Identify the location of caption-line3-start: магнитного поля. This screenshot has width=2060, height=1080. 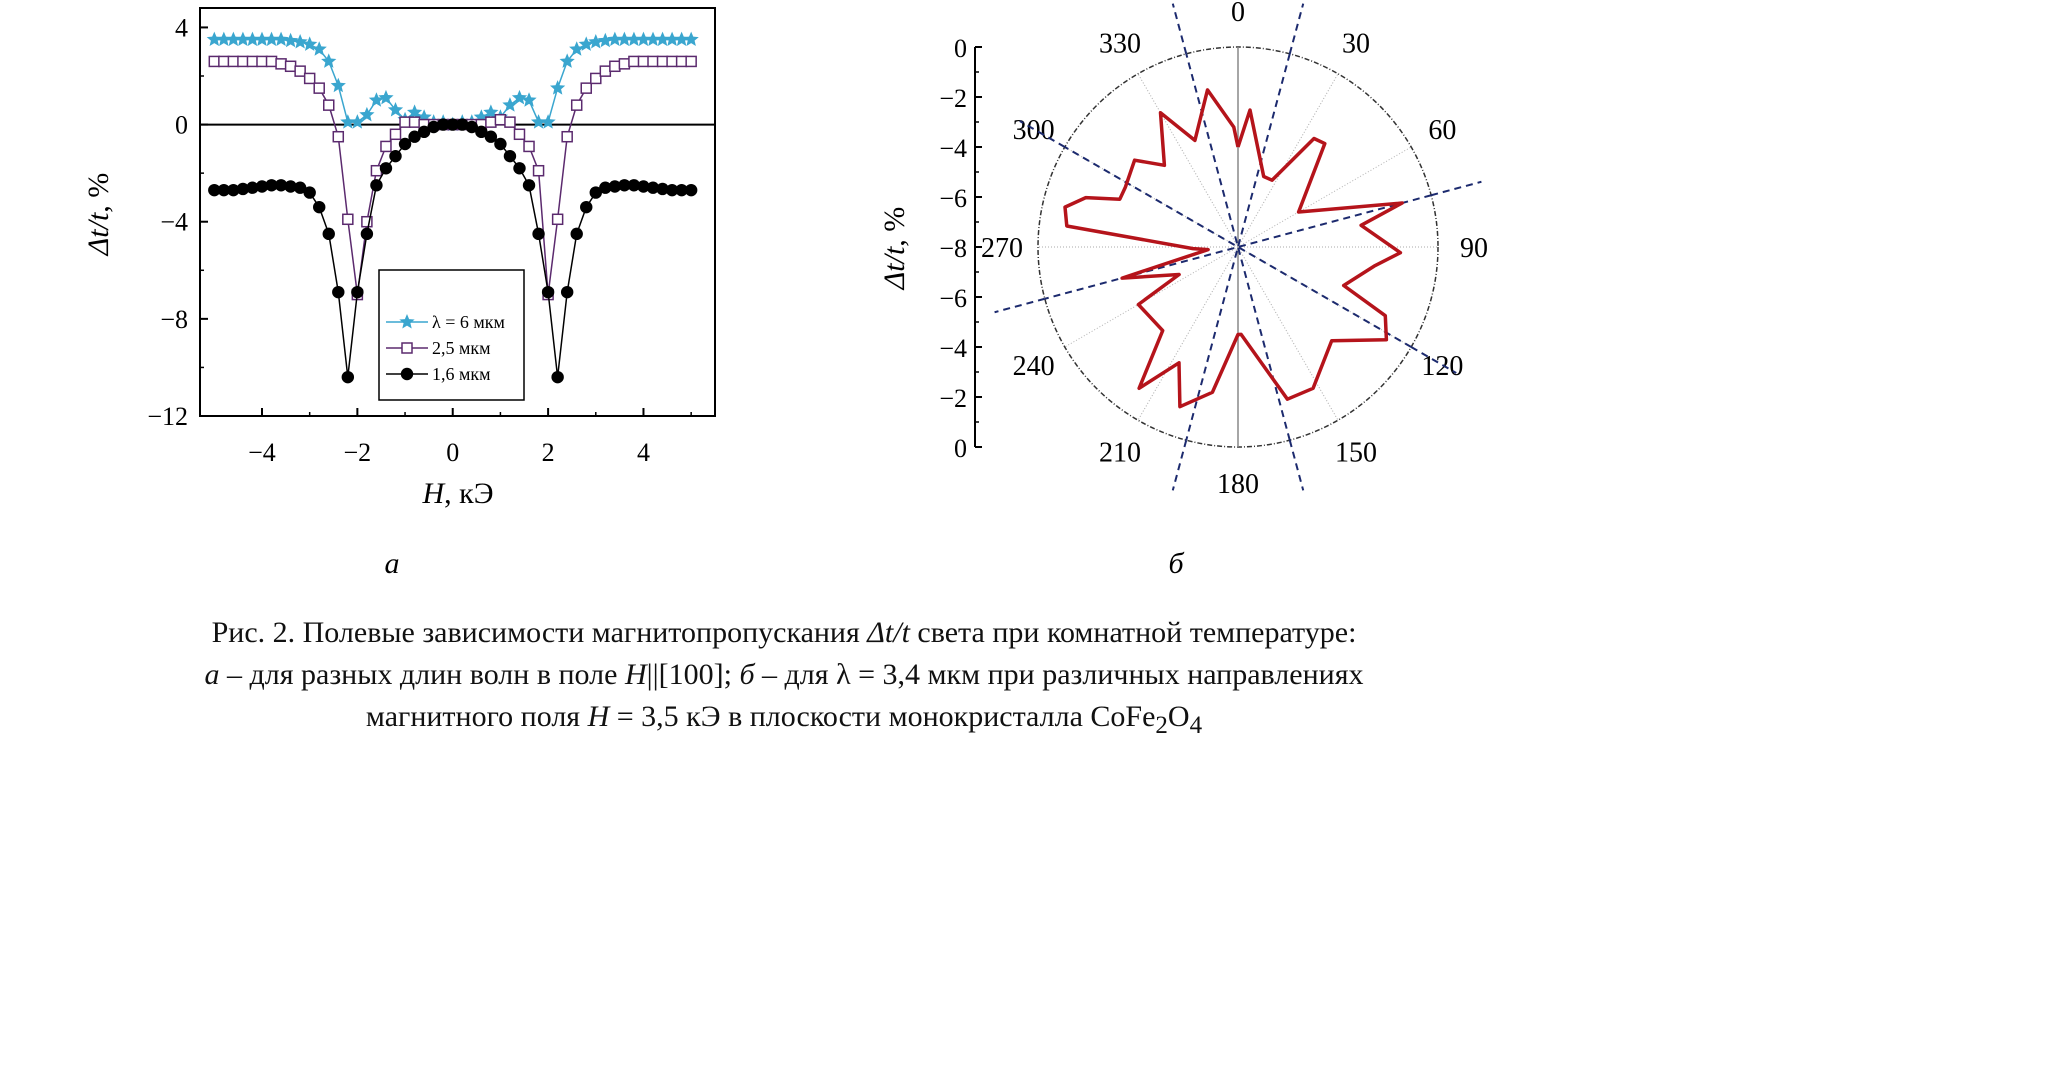
(476, 716).